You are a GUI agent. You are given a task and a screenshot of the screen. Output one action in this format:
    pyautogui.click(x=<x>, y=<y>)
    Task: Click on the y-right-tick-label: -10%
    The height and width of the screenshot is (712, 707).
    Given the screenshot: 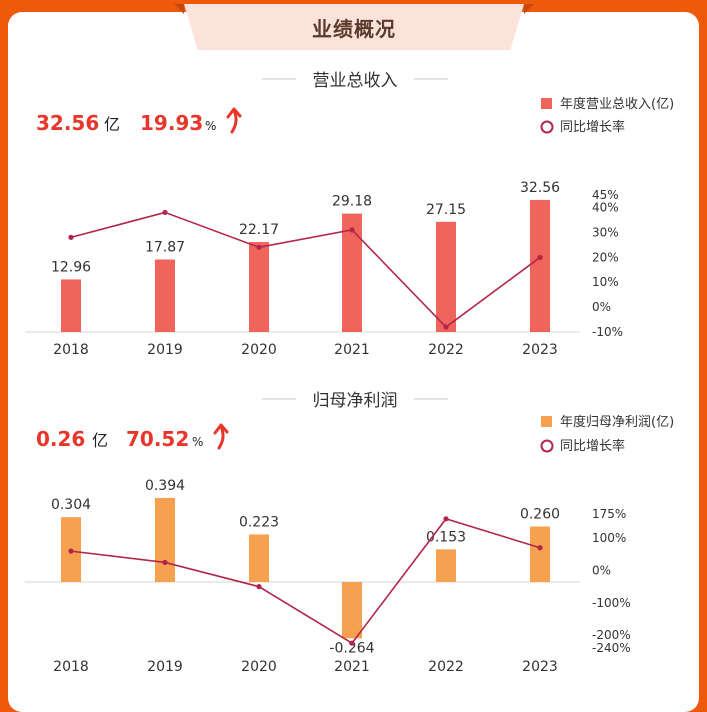 What is the action you would take?
    pyautogui.click(x=607, y=332)
    